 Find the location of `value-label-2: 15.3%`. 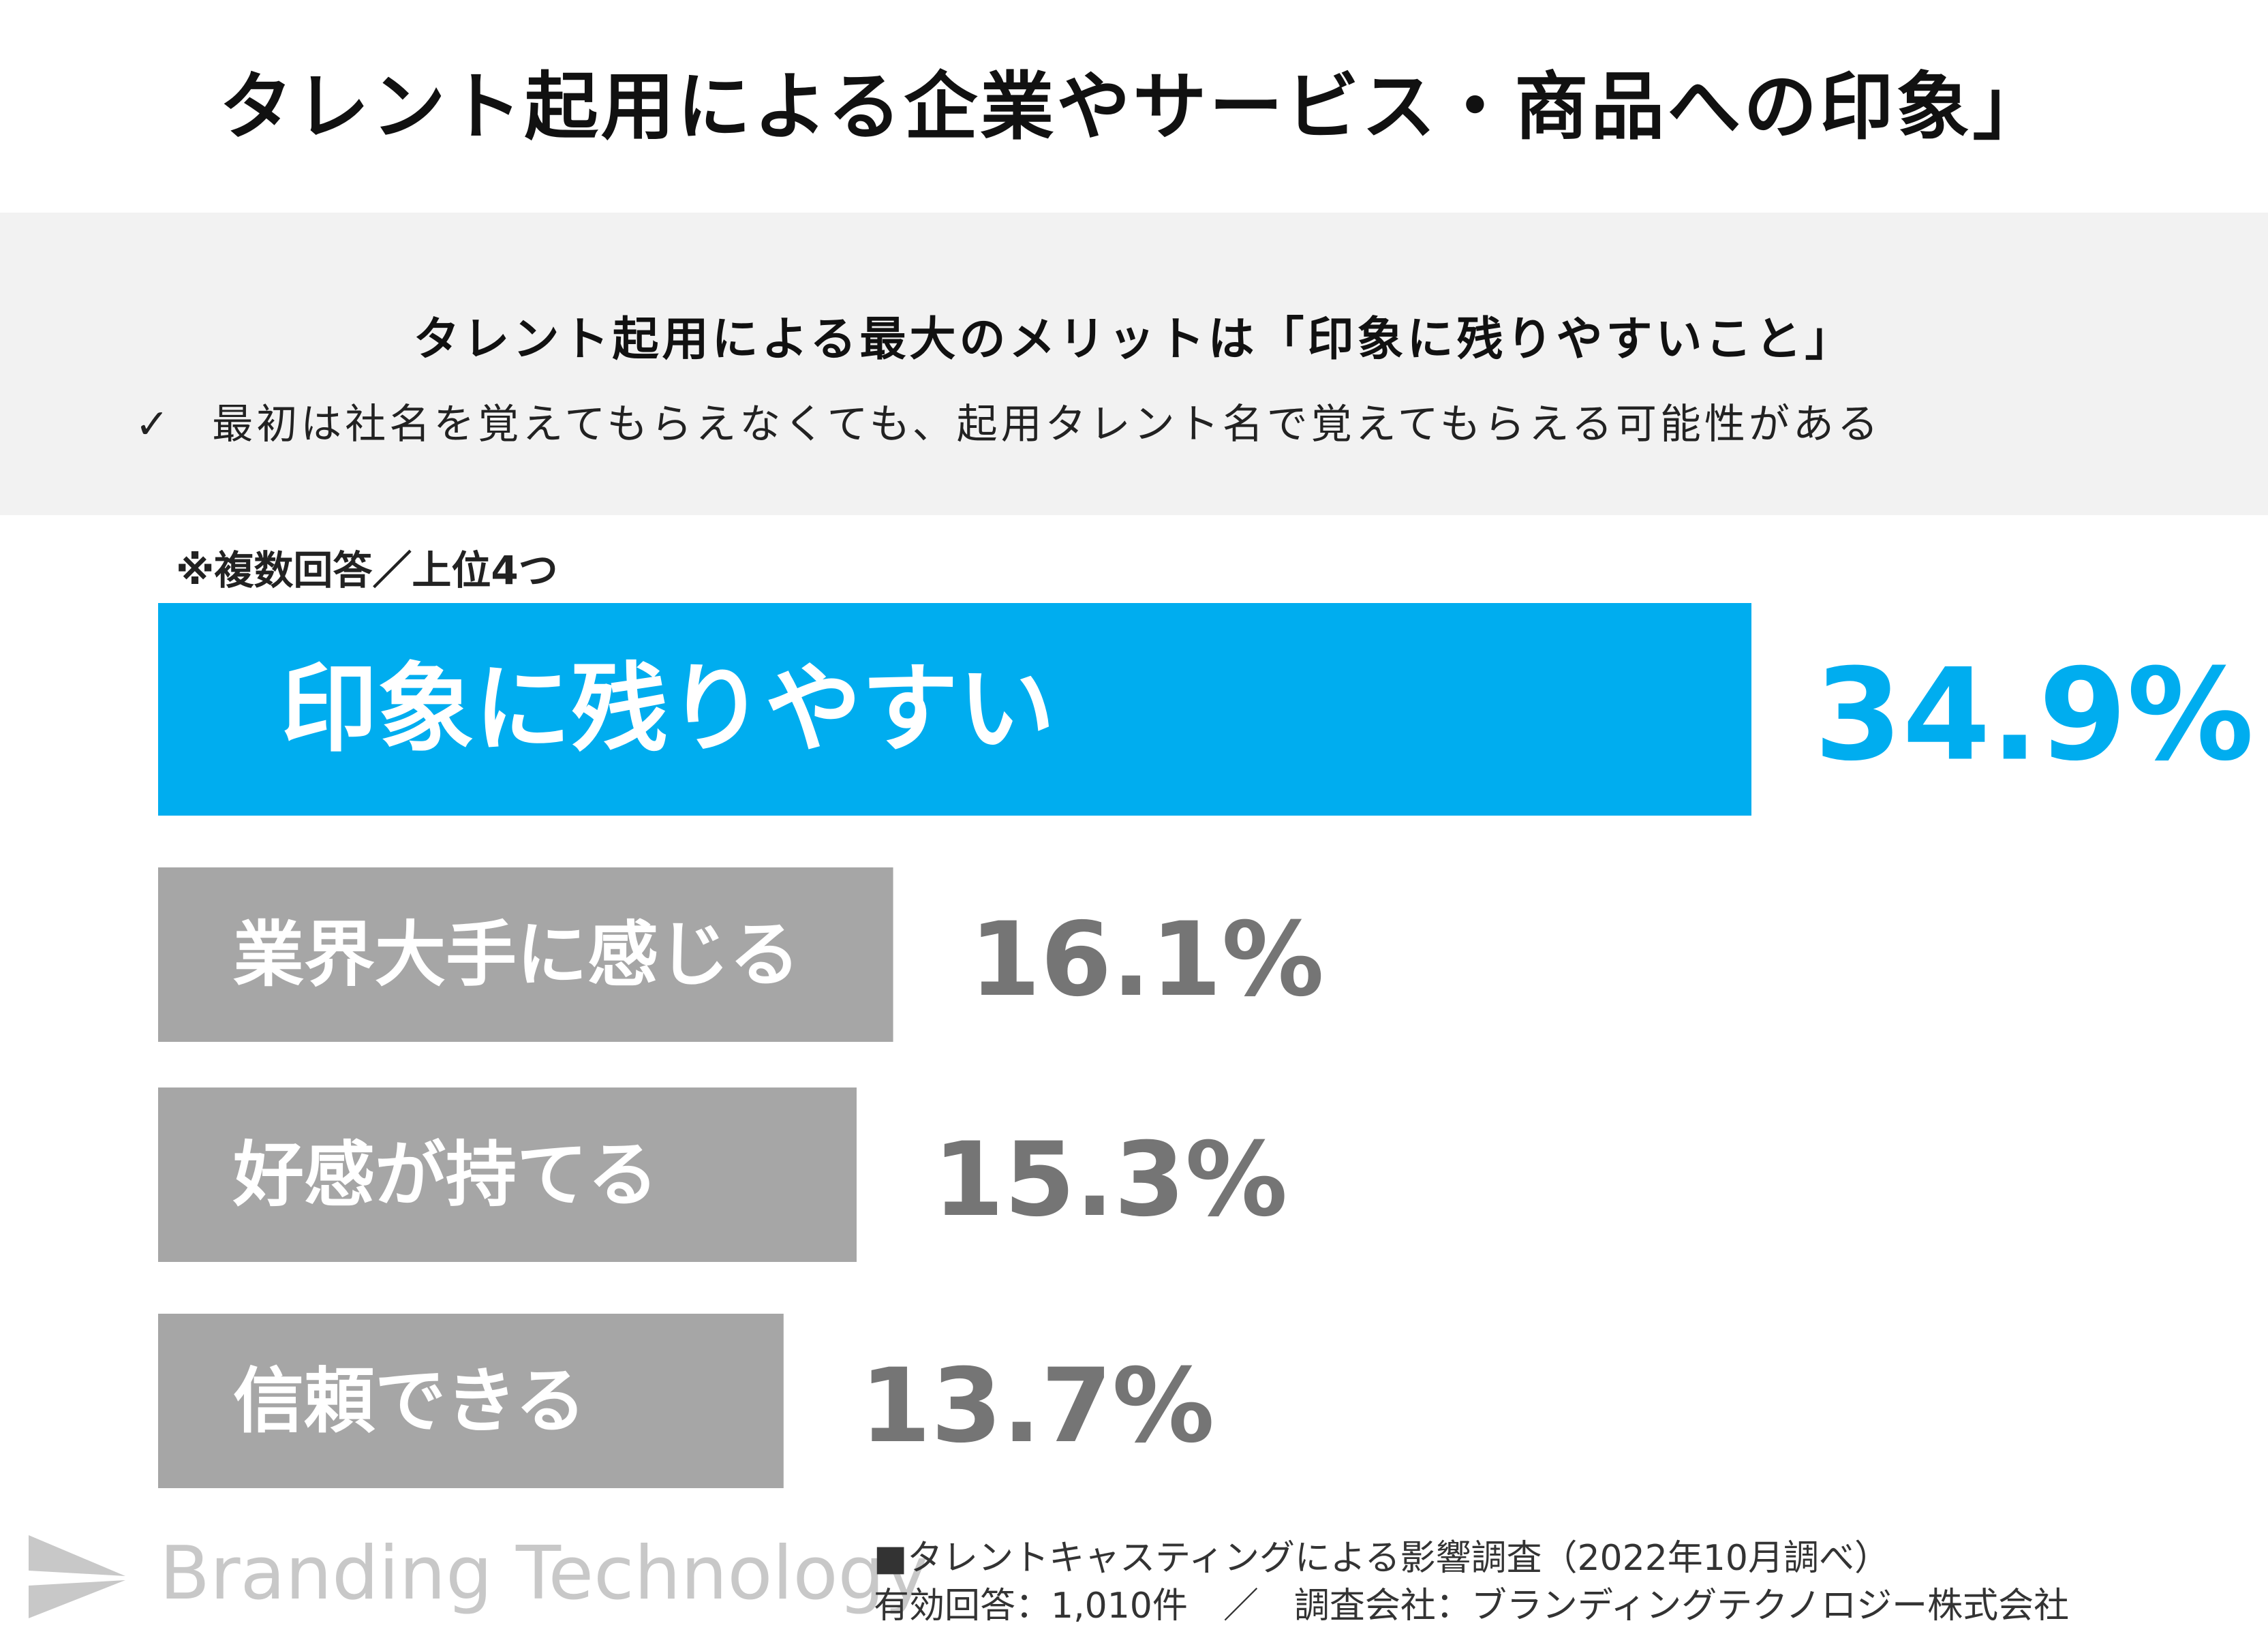

value-label-2: 15.3% is located at coordinates (1110, 1180).